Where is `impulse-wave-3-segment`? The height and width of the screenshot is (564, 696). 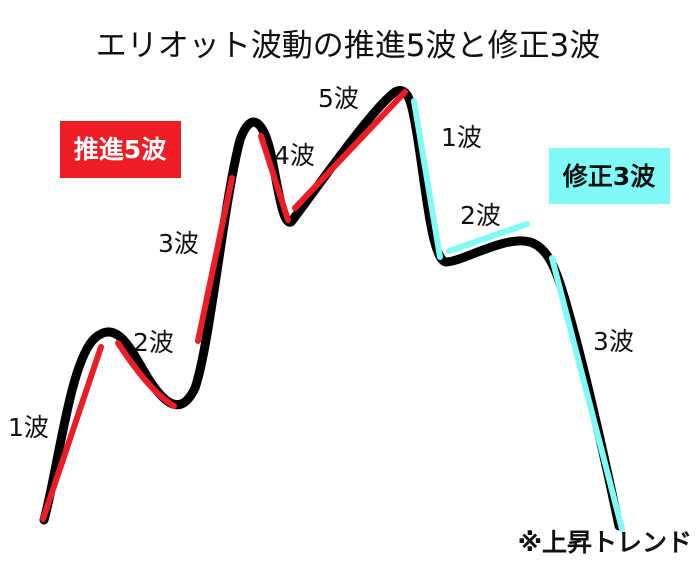
impulse-wave-3-segment is located at coordinates (215, 259).